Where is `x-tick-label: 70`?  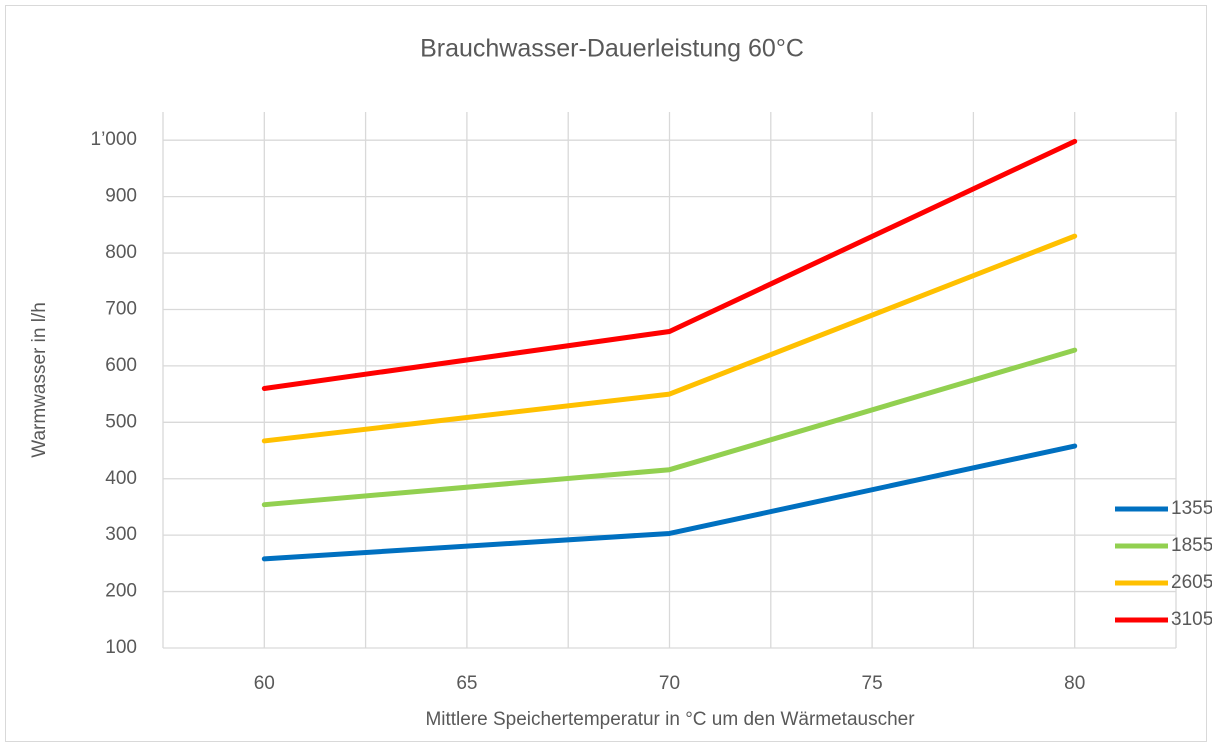 x-tick-label: 70 is located at coordinates (669, 683).